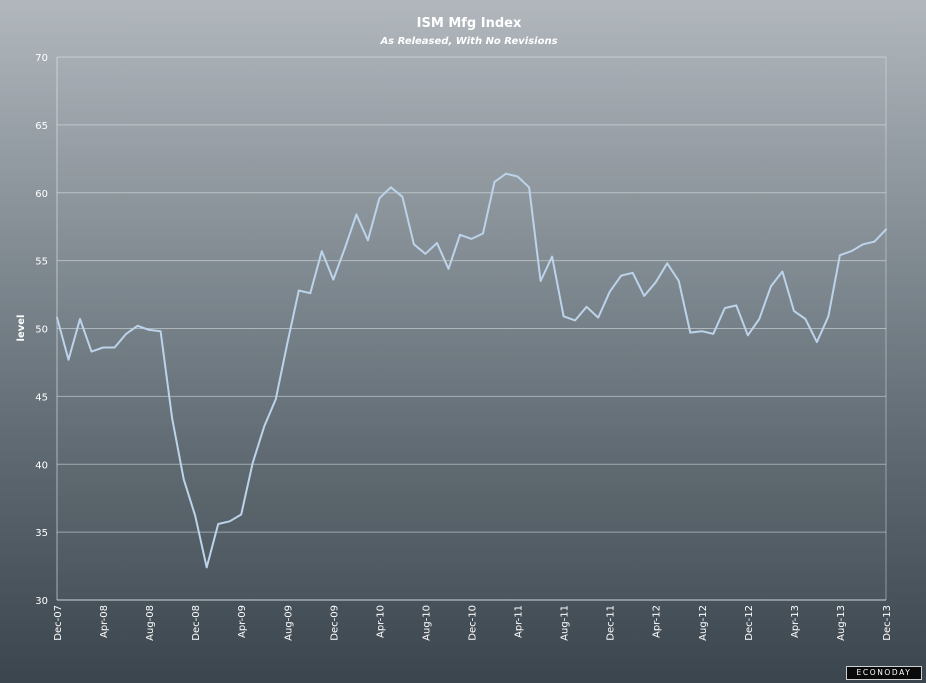  I want to click on chart-subtitle: As Released, With No Revisions, so click(468, 41).